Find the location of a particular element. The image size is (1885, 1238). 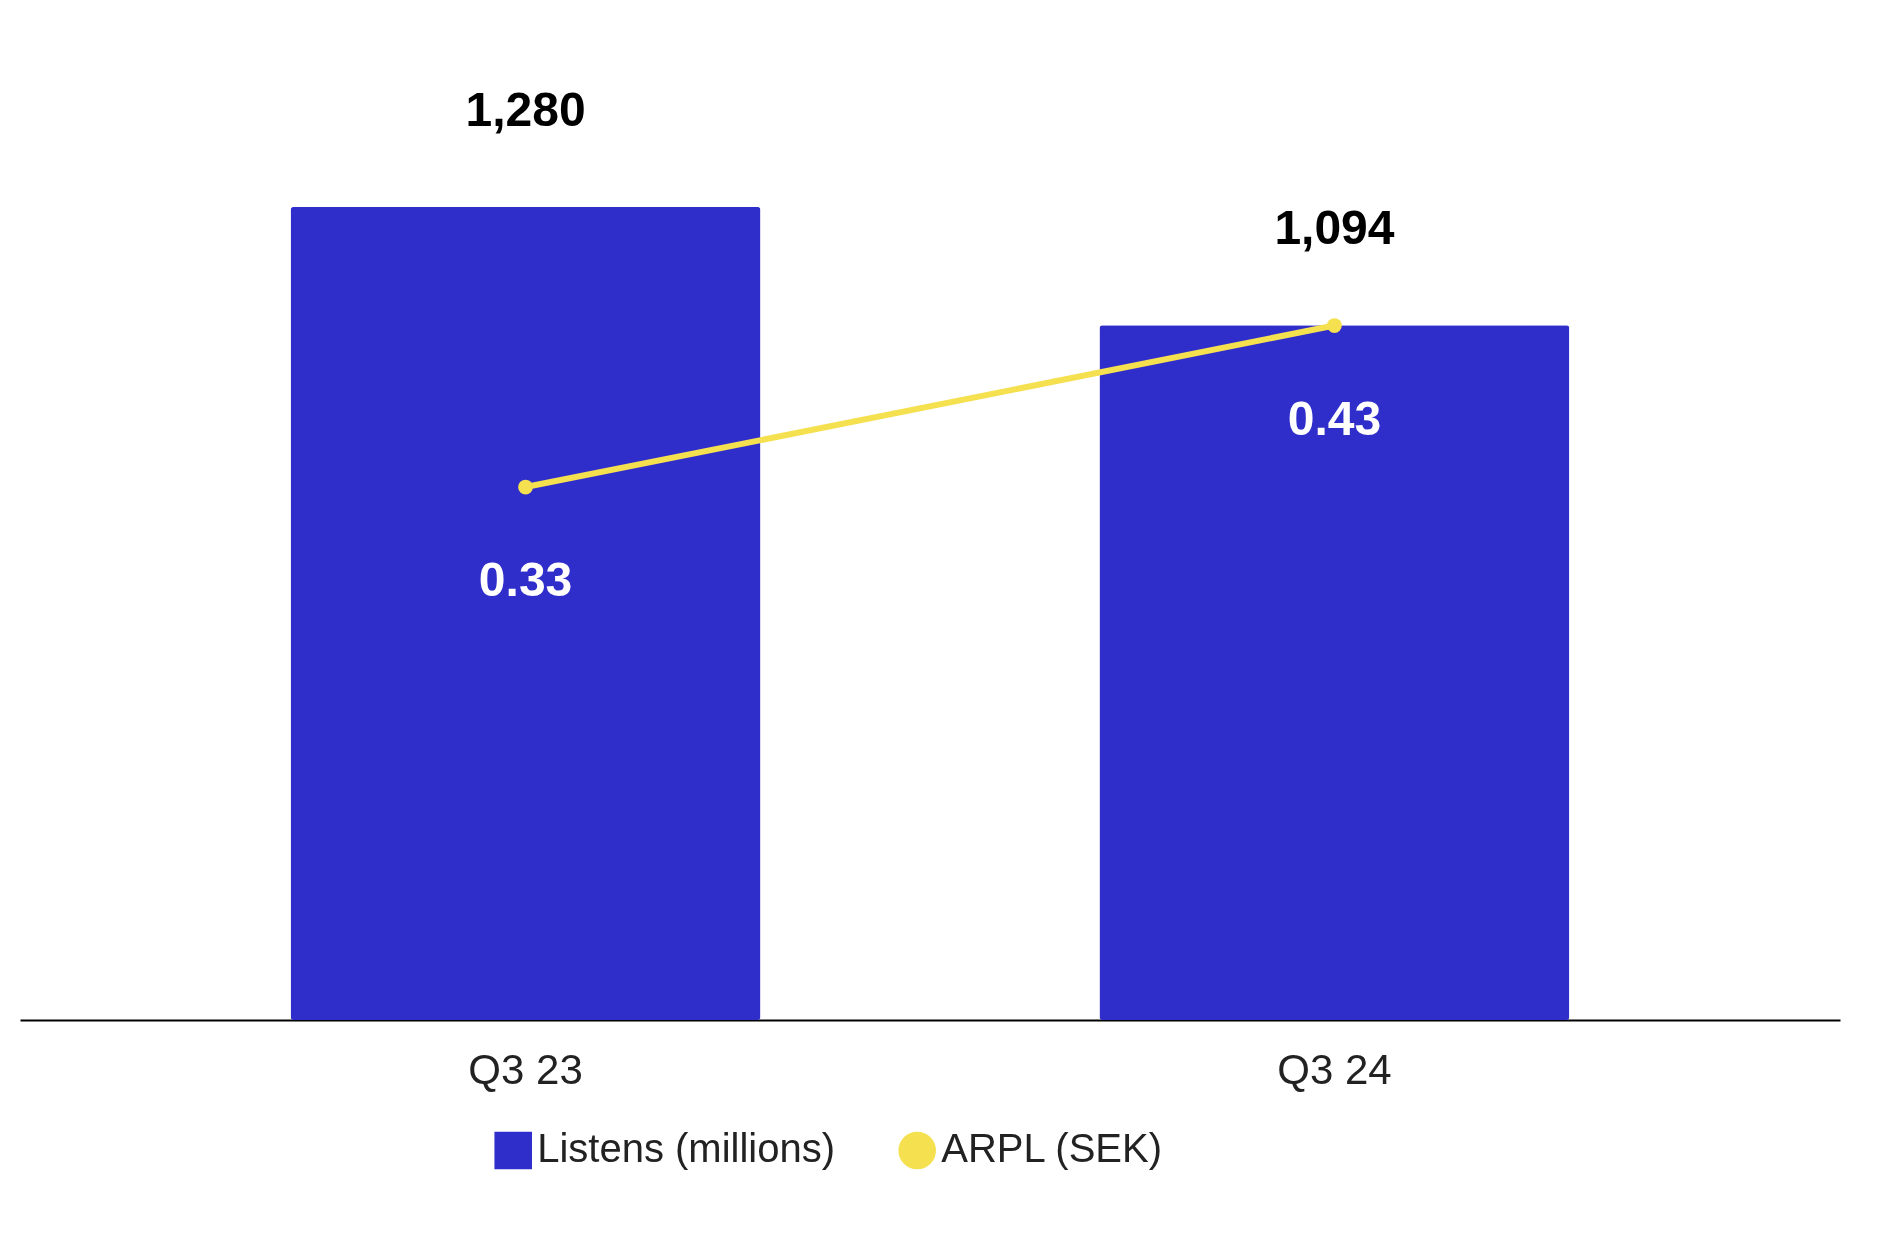

data-label: 0.33 is located at coordinates (525, 580).